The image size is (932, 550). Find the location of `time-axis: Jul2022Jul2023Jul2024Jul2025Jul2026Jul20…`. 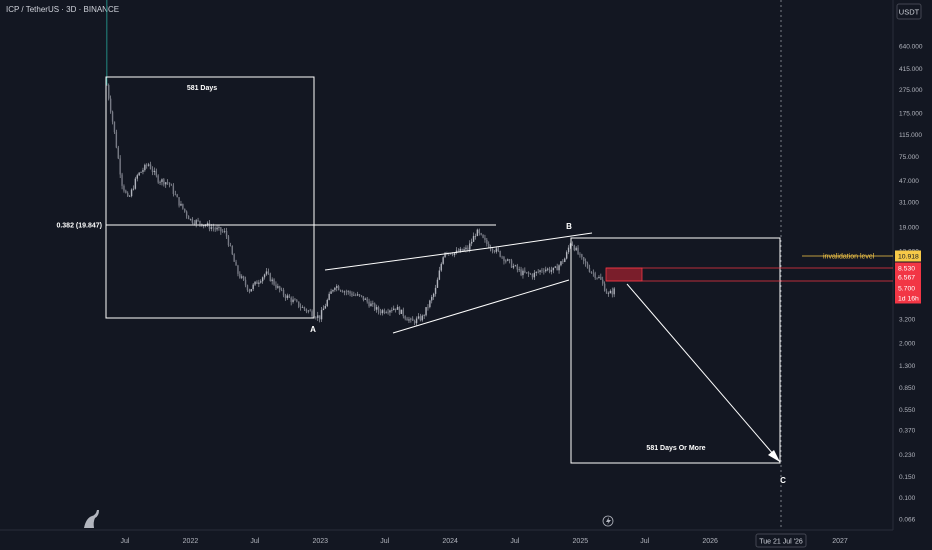

time-axis: Jul2022Jul2023Jul2024Jul2025Jul2026Jul20… is located at coordinates (484, 541).